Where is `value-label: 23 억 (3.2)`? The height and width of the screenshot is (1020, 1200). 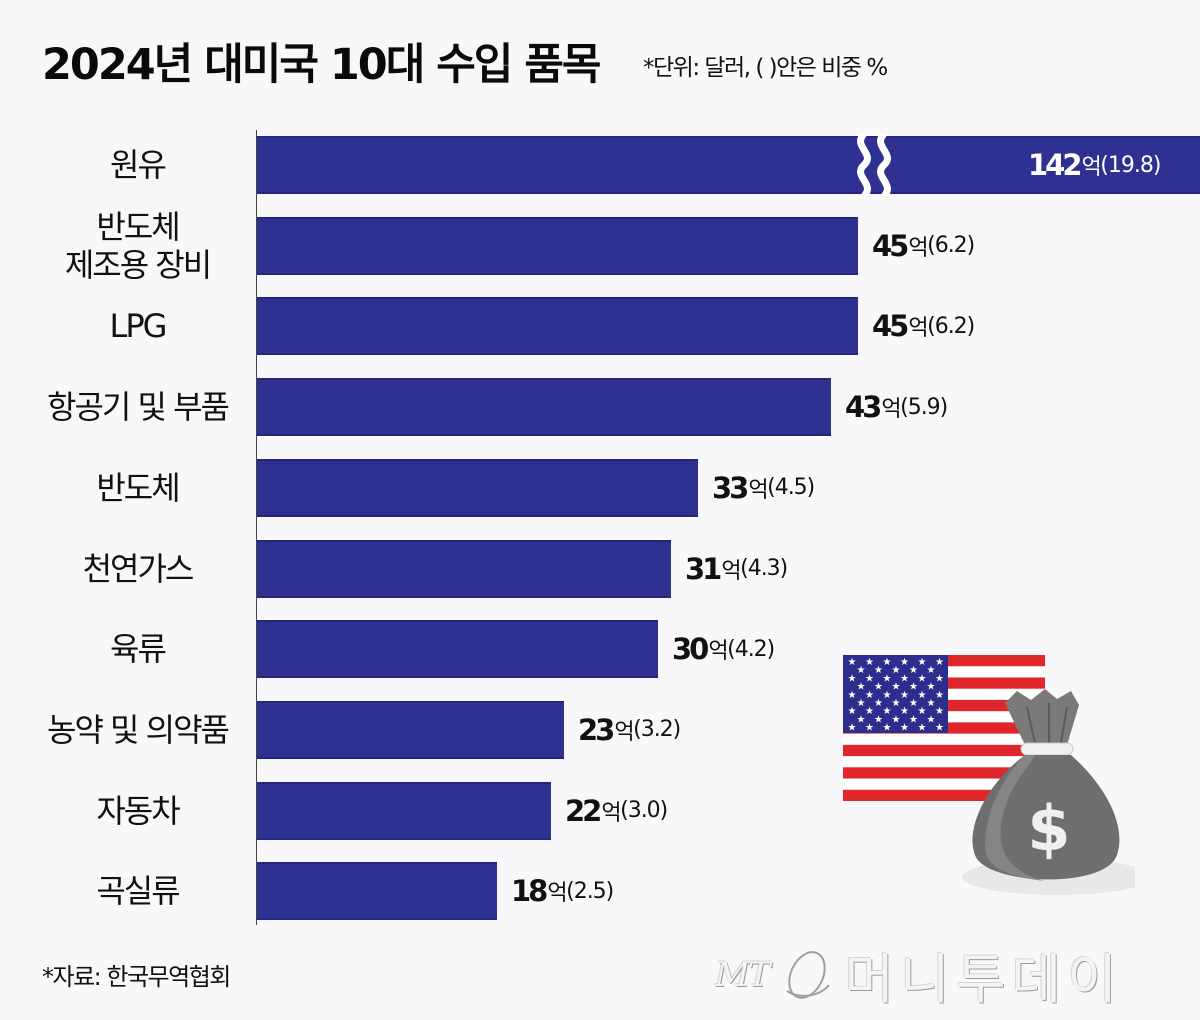 value-label: 23 억 (3.2) is located at coordinates (629, 730).